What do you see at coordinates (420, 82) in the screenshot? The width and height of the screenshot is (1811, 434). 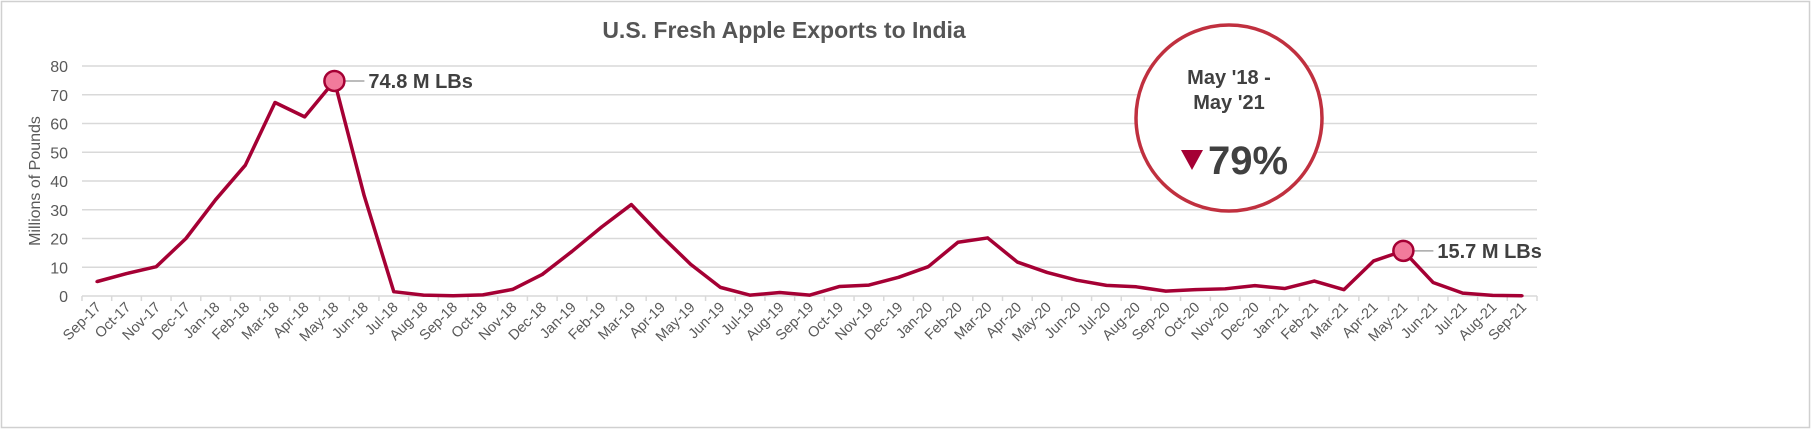 I see `annotation-label: 74.8 M LBs` at bounding box center [420, 82].